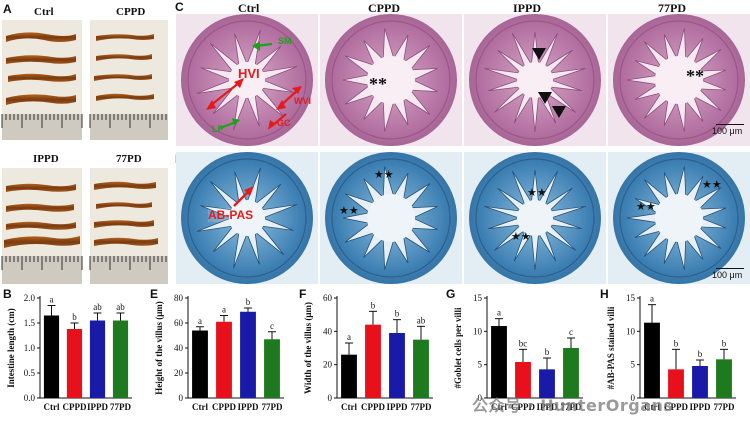 The width and height of the screenshot is (750, 428). What do you see at coordinates (727, 275) in the screenshot?
I see `scale-bar-d: 100 μm` at bounding box center [727, 275].